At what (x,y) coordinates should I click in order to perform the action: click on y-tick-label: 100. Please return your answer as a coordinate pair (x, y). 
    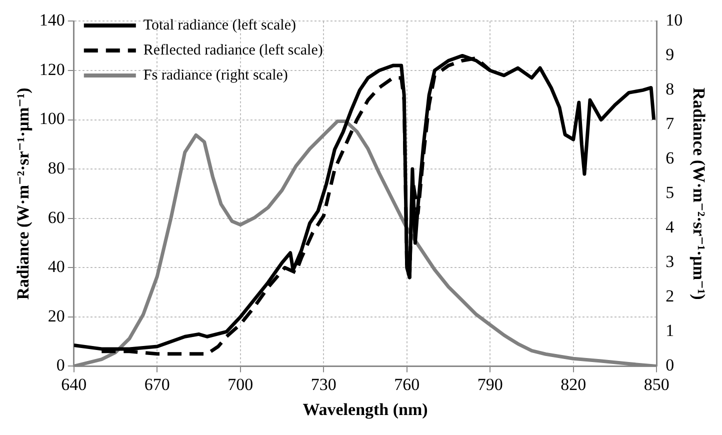
    Looking at the image, I should click on (52, 118).